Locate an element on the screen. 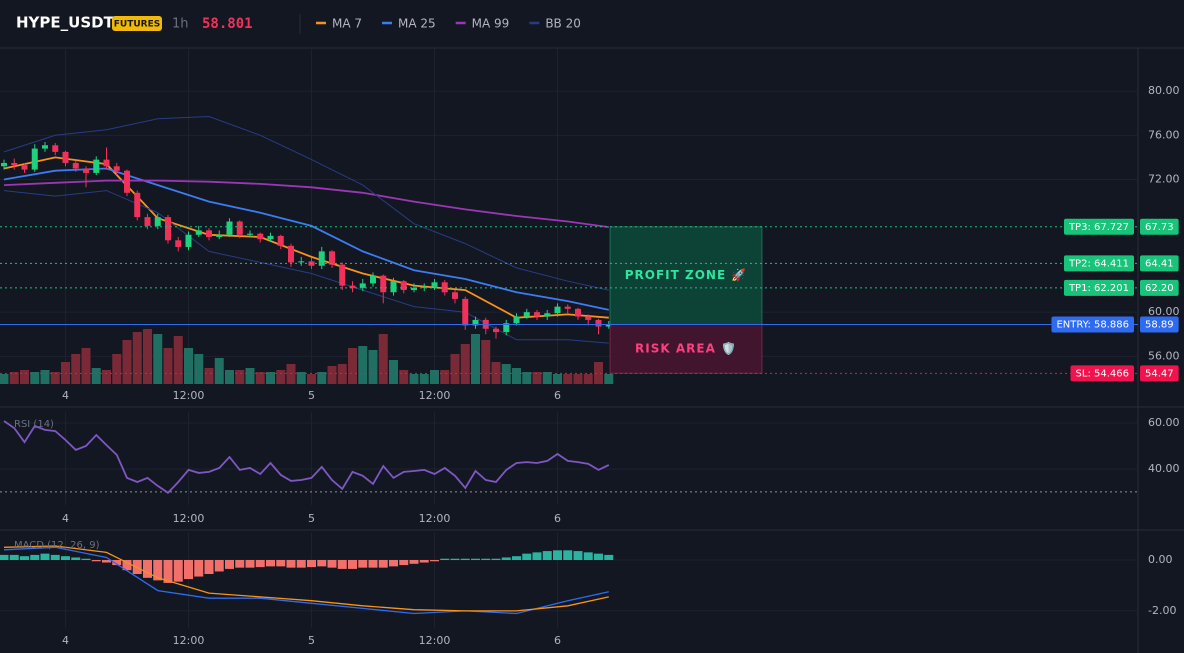  level-label-group: TP2: 64.411 is located at coordinates (1098, 263).